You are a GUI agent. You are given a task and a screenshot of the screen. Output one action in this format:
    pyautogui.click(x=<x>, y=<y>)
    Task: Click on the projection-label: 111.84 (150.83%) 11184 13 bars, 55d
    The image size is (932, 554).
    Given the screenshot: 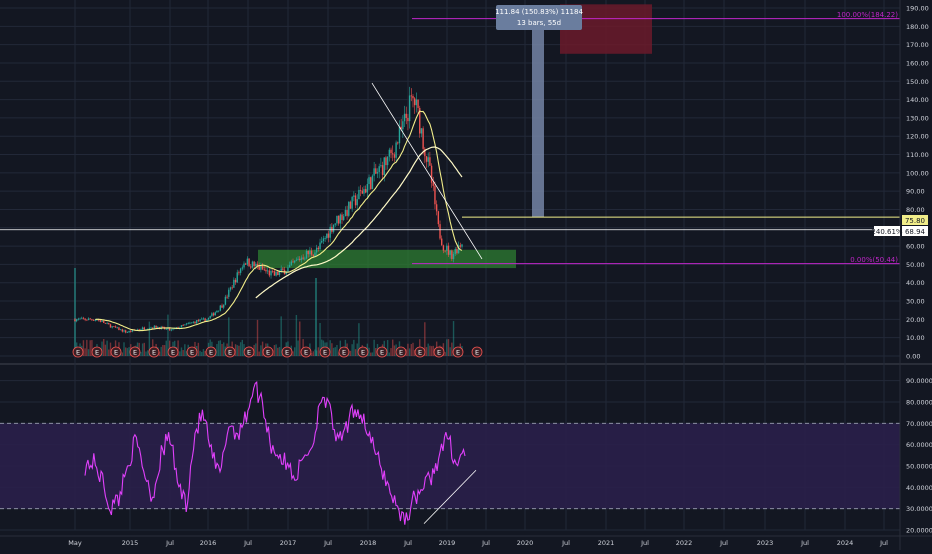 What is the action you would take?
    pyautogui.click(x=539, y=17)
    